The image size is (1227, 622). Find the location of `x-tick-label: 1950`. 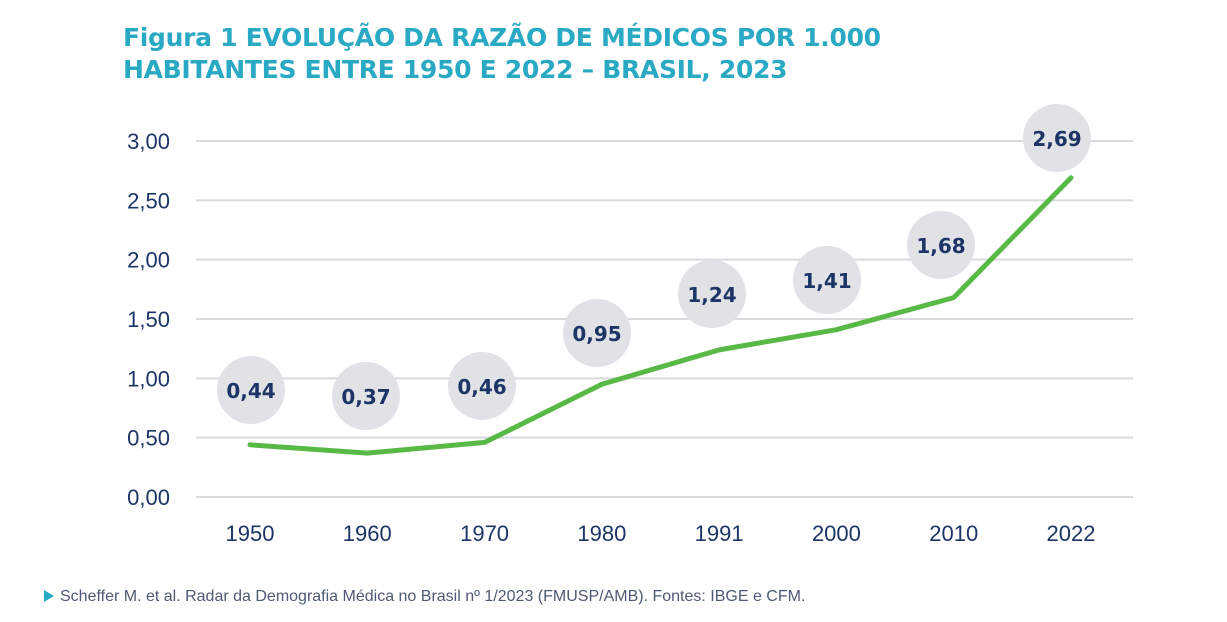

x-tick-label: 1950 is located at coordinates (250, 533).